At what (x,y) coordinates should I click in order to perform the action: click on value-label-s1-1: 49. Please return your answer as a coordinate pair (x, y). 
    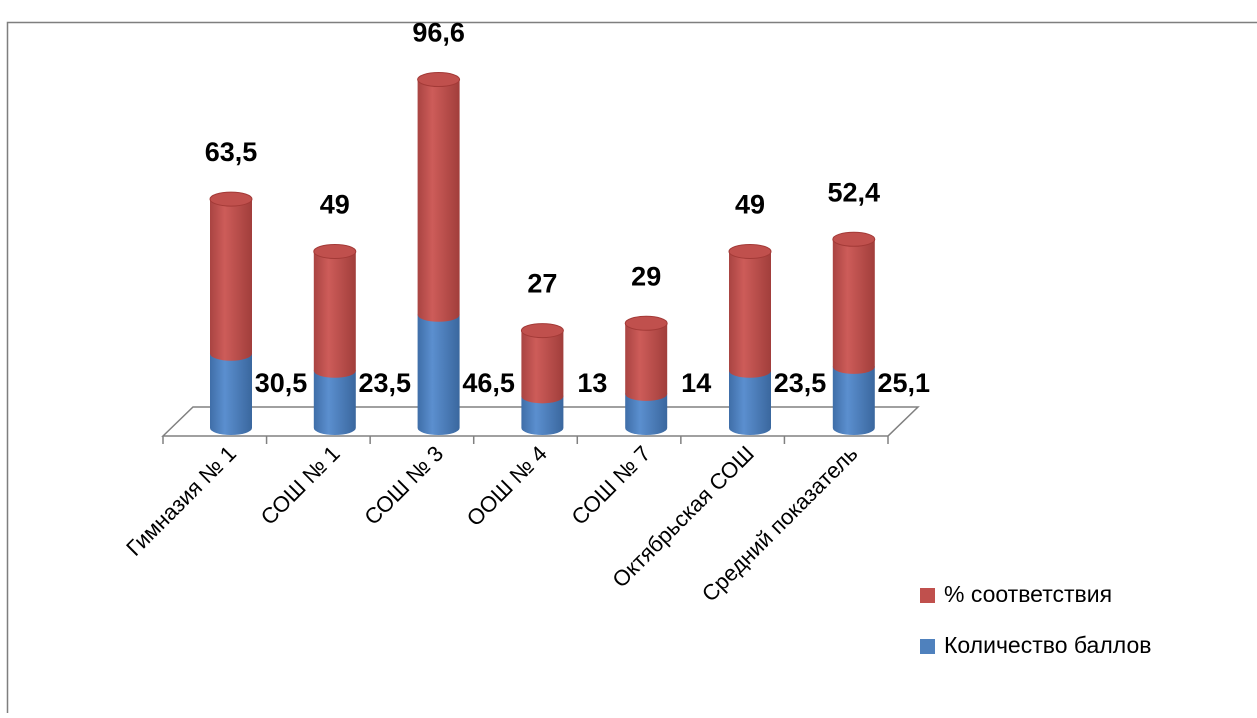
    Looking at the image, I should click on (335, 204).